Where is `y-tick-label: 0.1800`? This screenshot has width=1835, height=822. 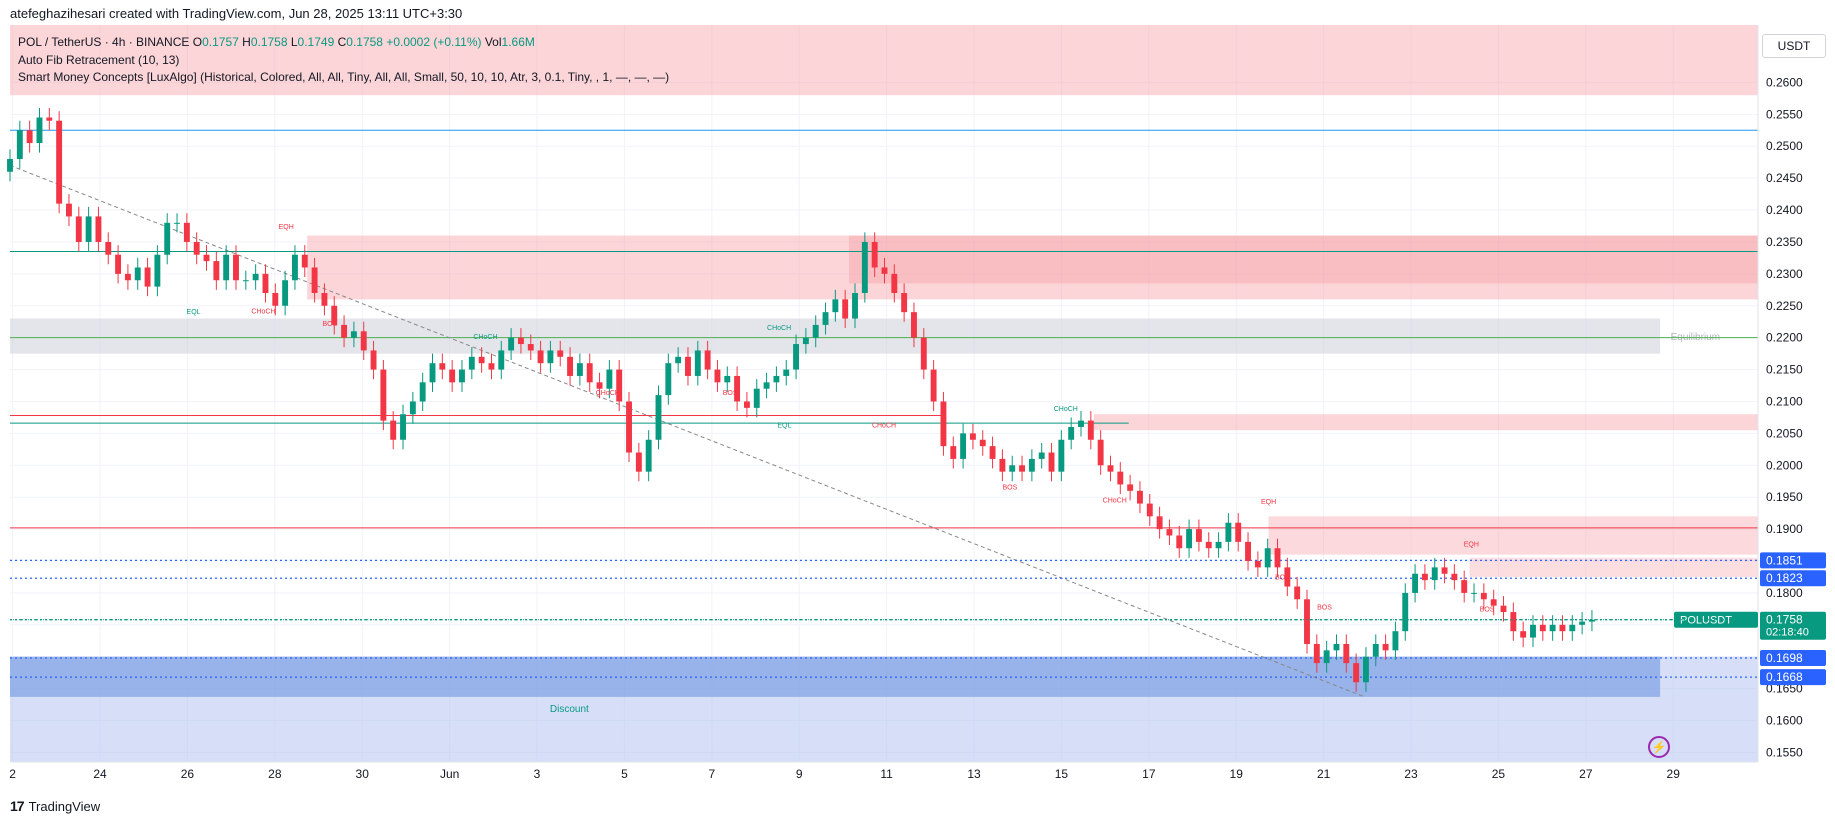
y-tick-label: 0.1800 is located at coordinates (1784, 593).